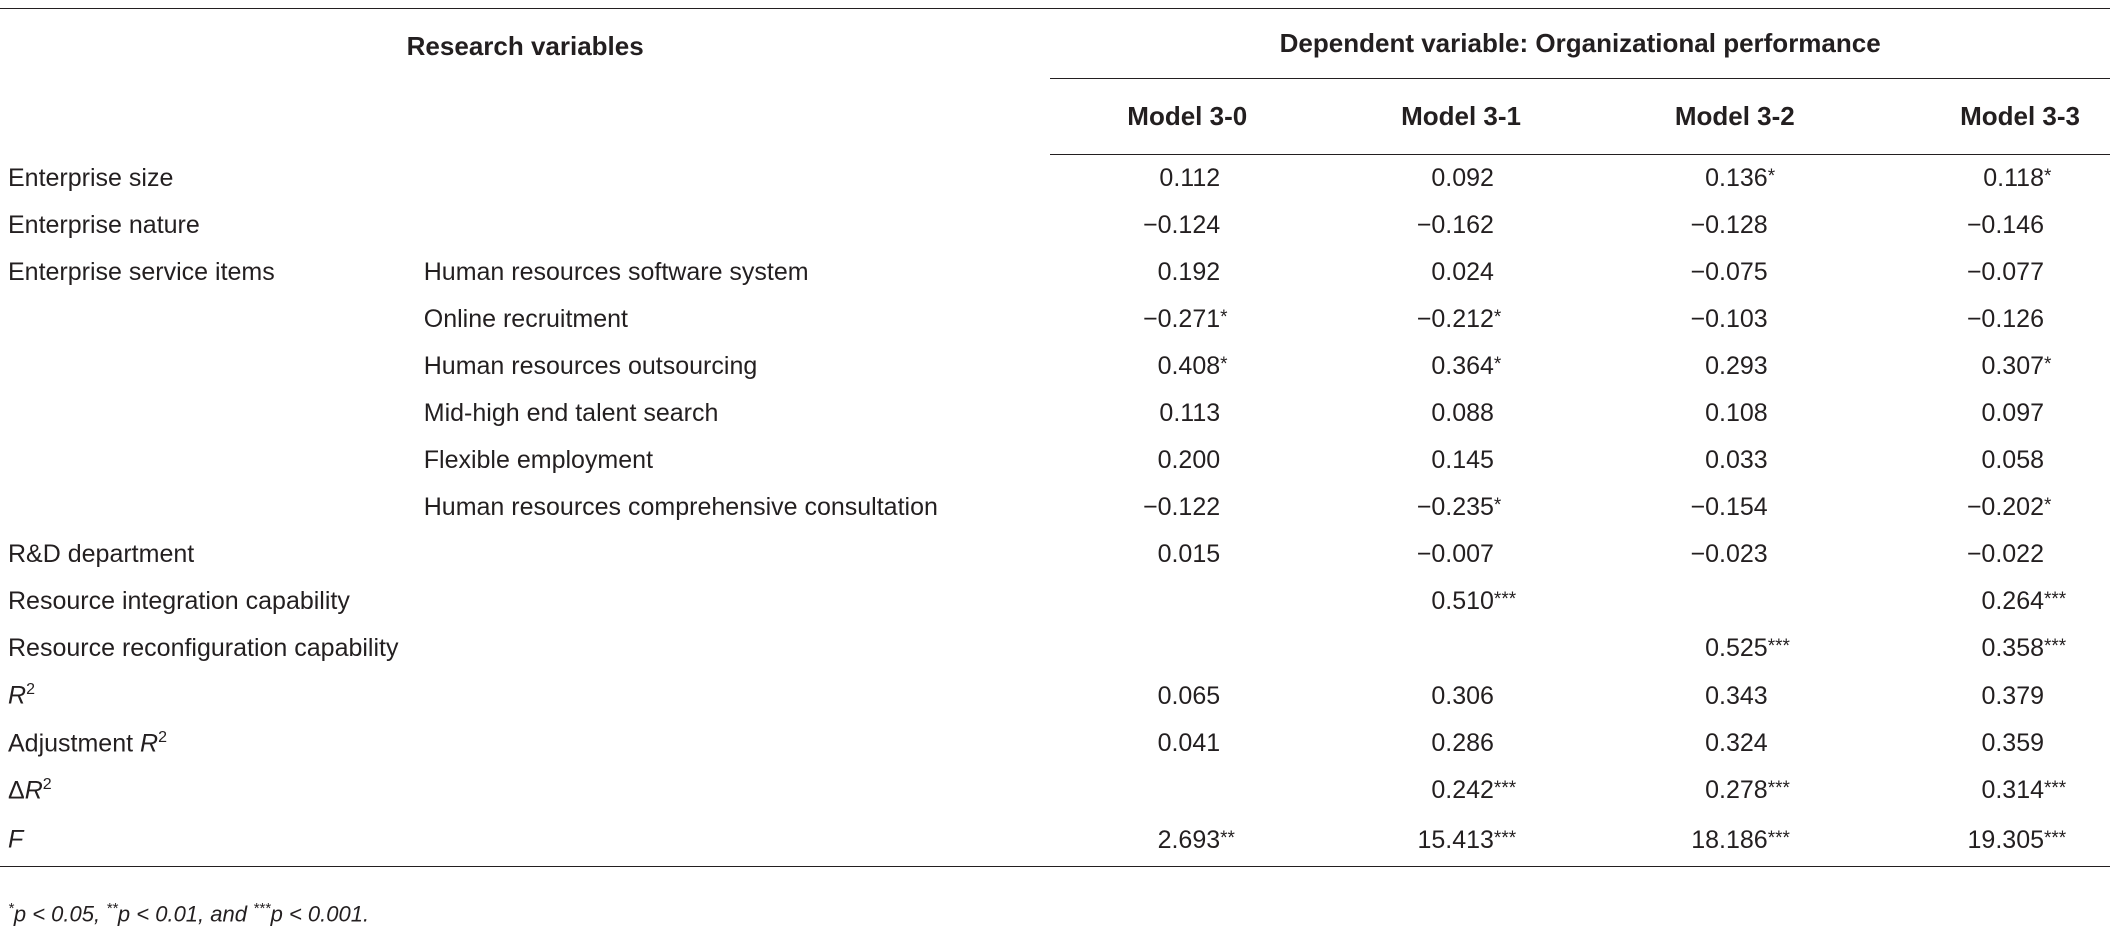  I want to click on value-cell: 15.413***, so click(1461, 840).